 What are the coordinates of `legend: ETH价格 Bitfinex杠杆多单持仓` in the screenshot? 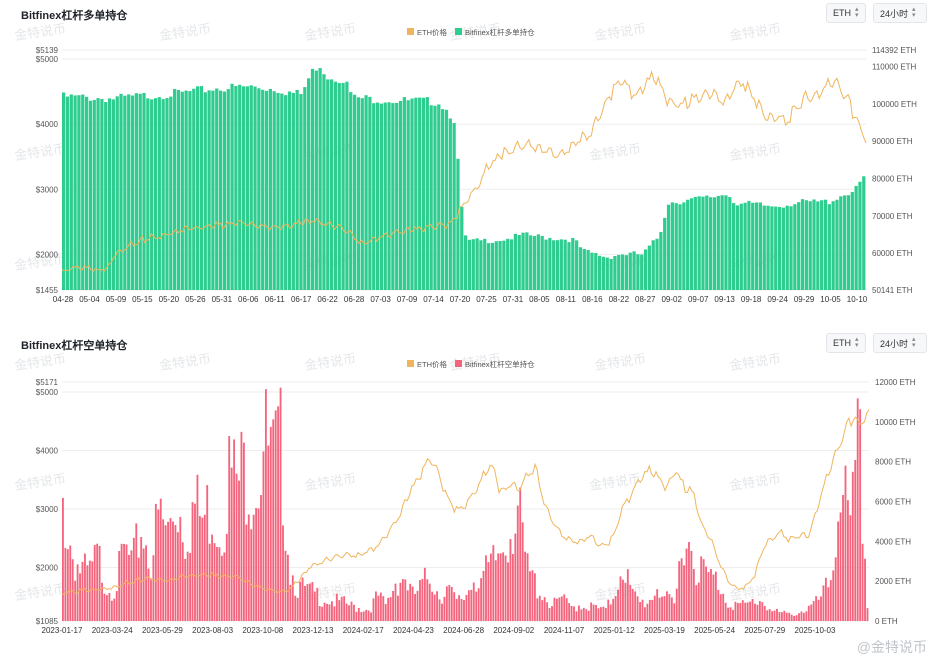 It's located at (471, 32).